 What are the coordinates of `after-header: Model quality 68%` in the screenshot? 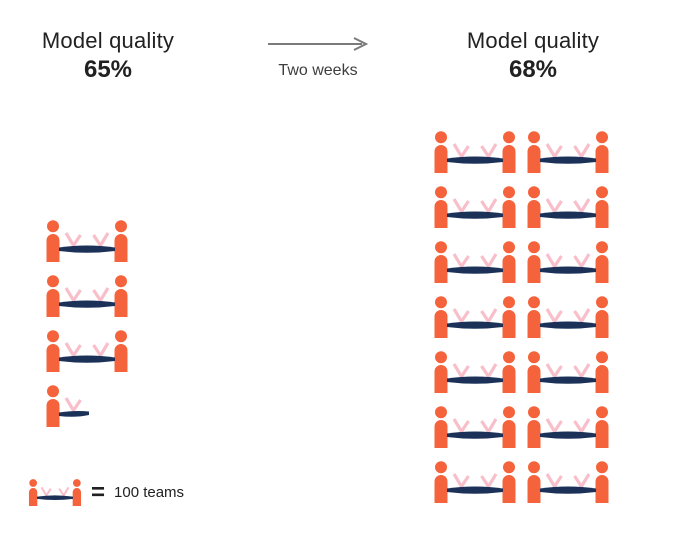 It's located at (533, 56).